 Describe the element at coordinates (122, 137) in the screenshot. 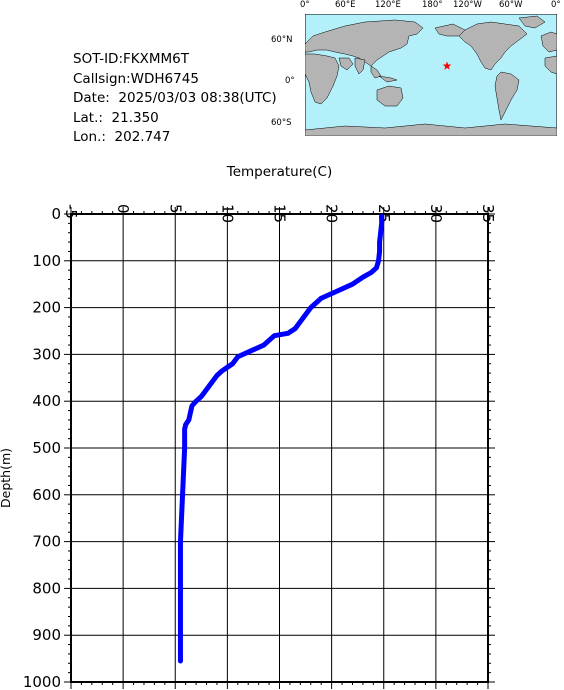

I see `longitude-text: Lon.: 202.747` at that location.